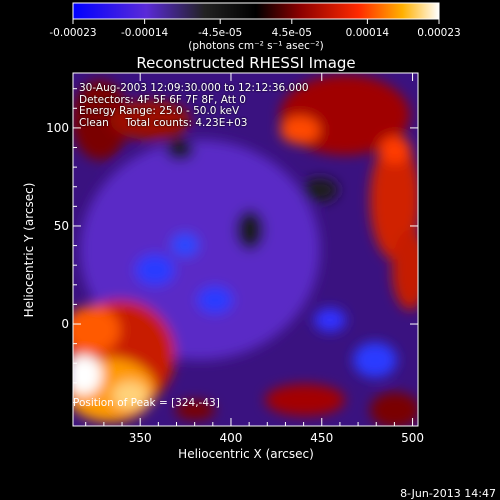  What do you see at coordinates (368, 33) in the screenshot?
I see `colorbar-tick-label: 0.00014` at bounding box center [368, 33].